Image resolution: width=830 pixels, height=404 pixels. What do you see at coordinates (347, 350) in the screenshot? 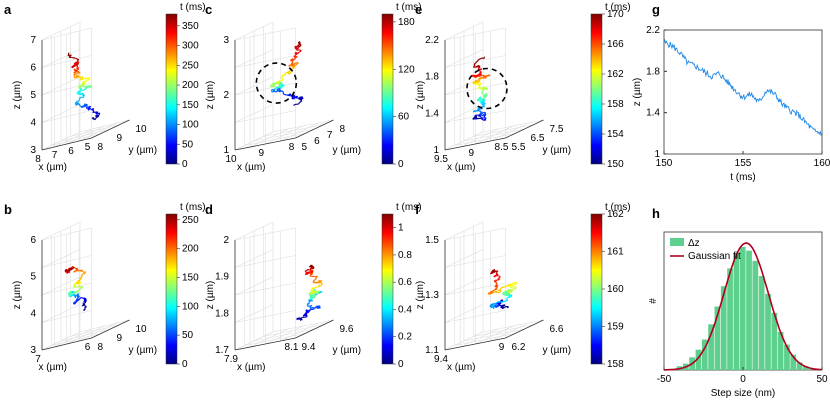
I see `y-axis-label: y (µm)` at bounding box center [347, 350].